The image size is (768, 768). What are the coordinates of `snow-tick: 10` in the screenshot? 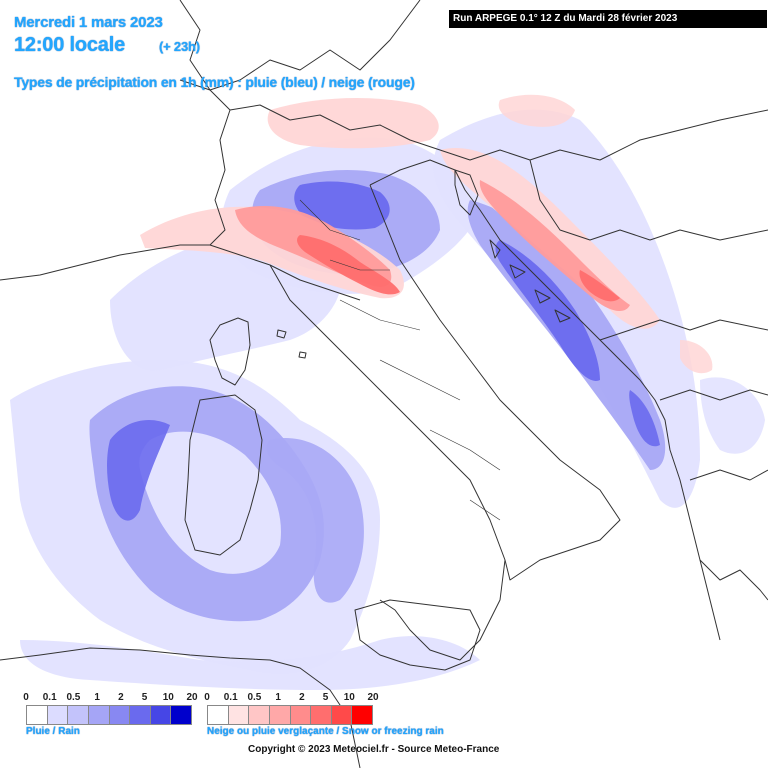 It's located at (349, 697).